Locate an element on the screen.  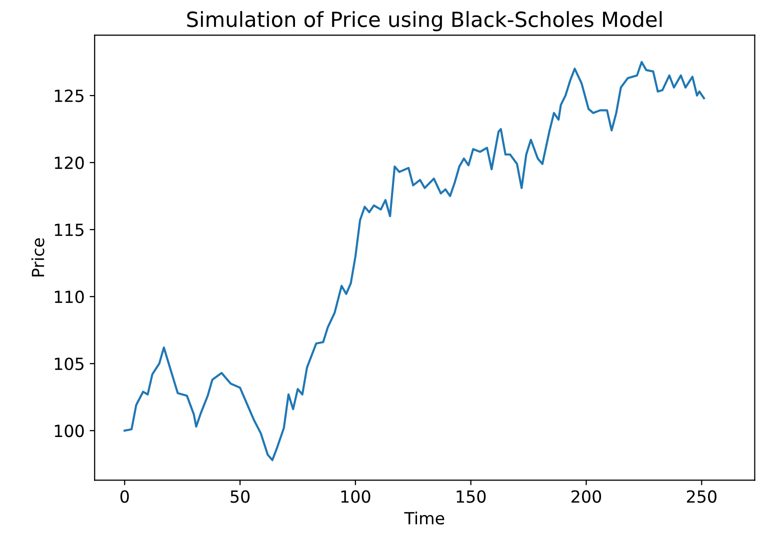
x-tick-label: 50 is located at coordinates (240, 496).